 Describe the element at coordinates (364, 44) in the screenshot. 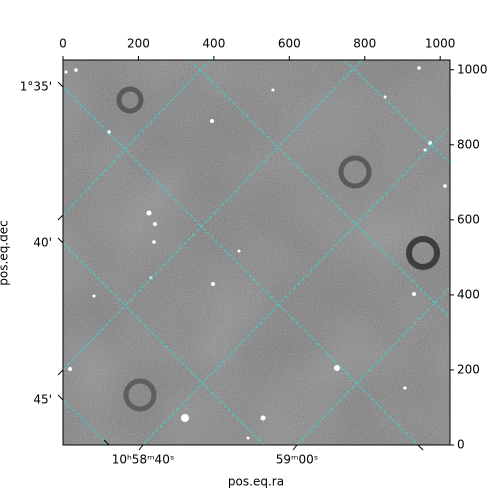

I see `x-tick-label: 800` at that location.